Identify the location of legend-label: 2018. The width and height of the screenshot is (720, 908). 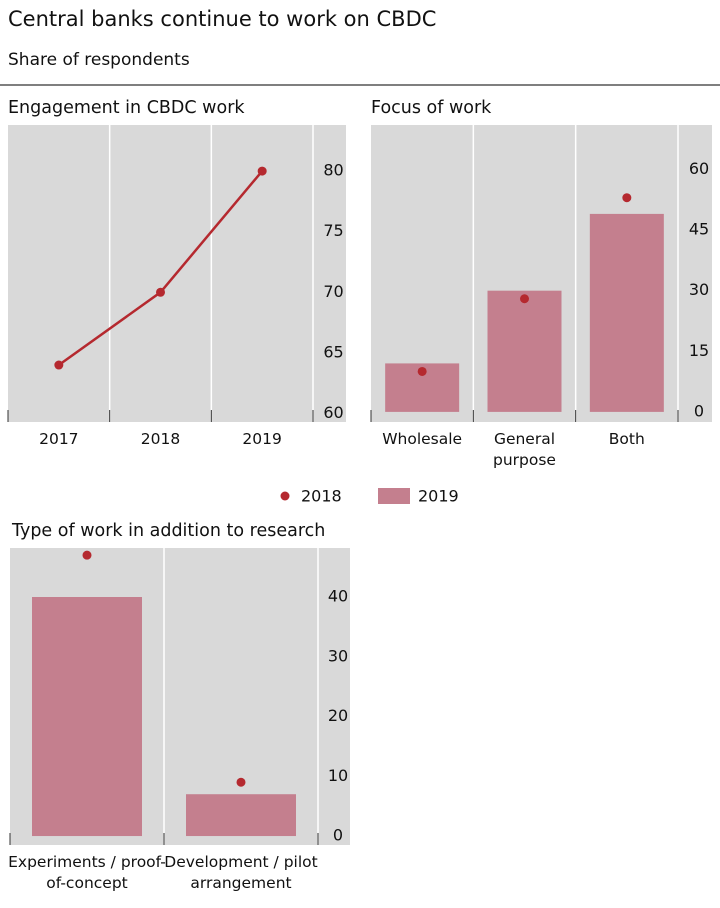
(321, 496).